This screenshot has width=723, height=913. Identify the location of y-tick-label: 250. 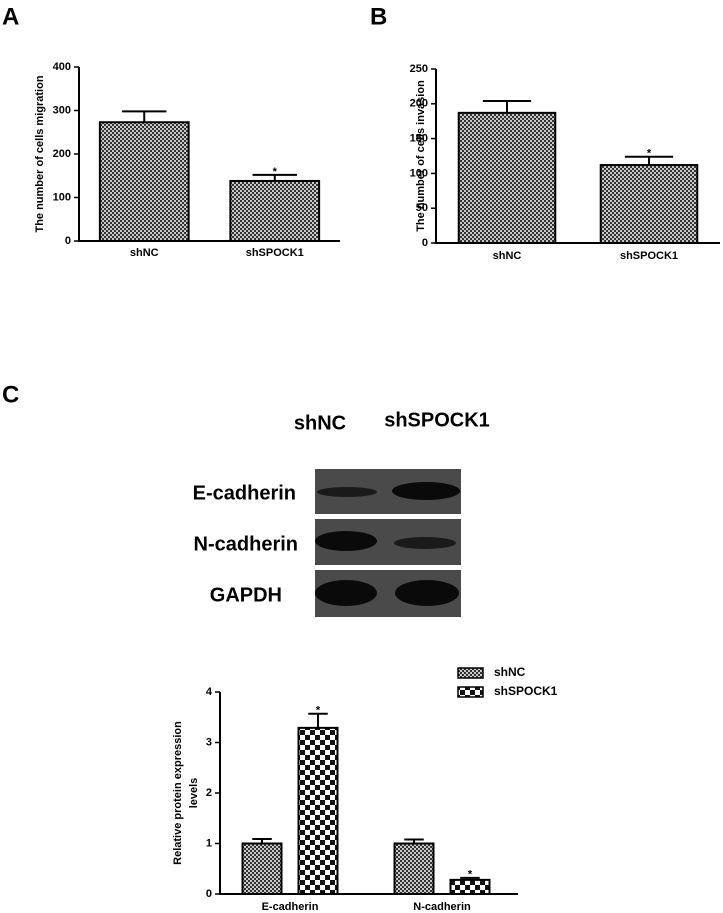
(419, 69).